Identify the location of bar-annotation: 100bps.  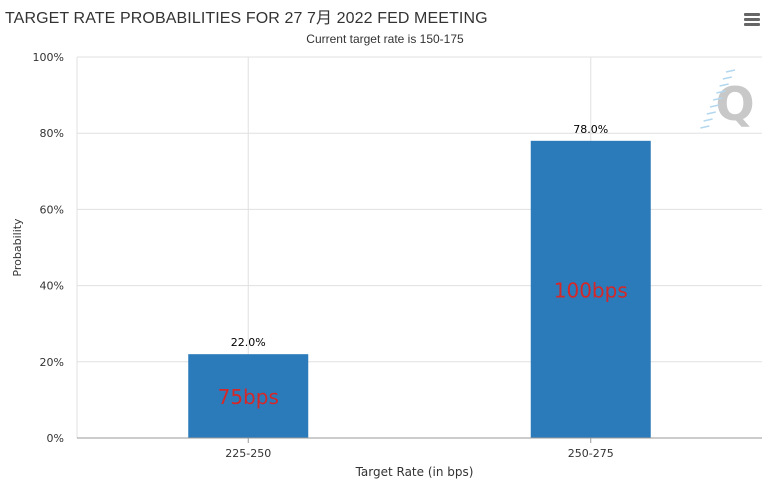
(591, 290).